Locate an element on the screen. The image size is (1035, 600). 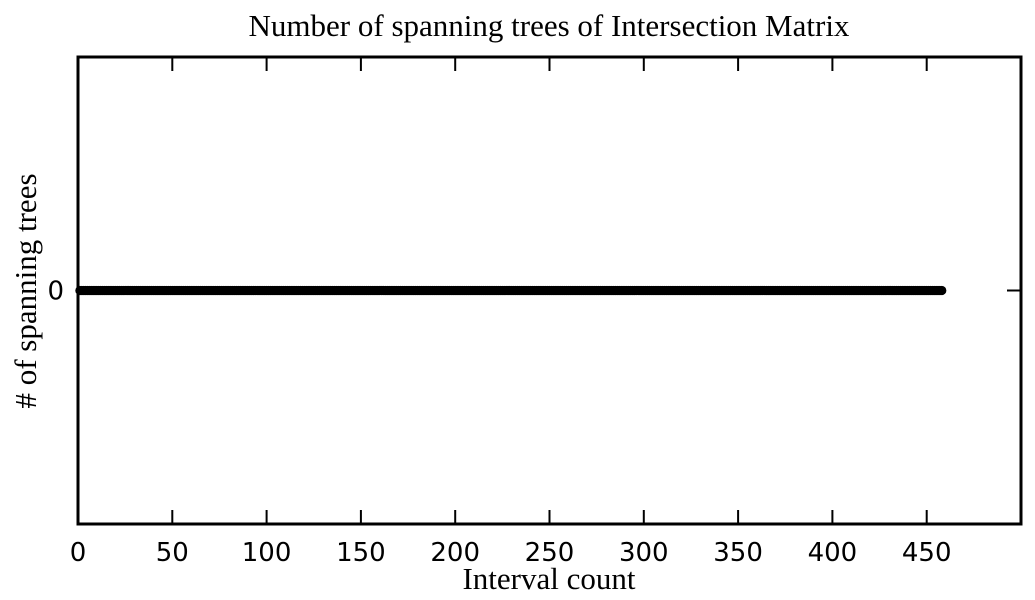
x-tick-label: 350 is located at coordinates (738, 553).